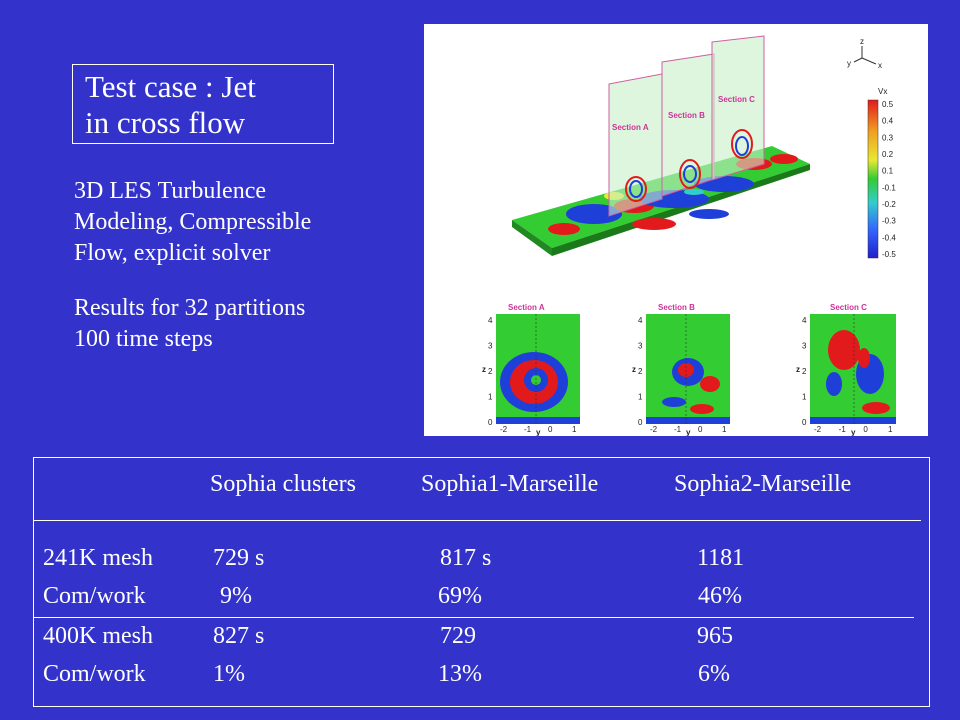 This screenshot has height=720, width=960. What do you see at coordinates (715, 636) in the screenshot?
I see `row-3-col-3: 965` at bounding box center [715, 636].